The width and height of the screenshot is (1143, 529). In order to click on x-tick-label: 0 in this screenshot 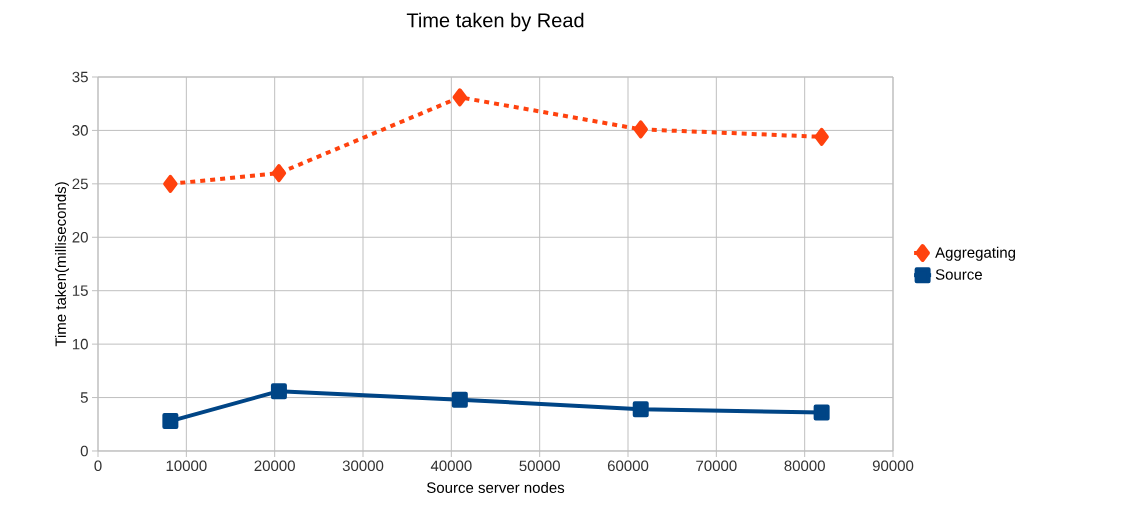, I will do `click(98, 466)`.